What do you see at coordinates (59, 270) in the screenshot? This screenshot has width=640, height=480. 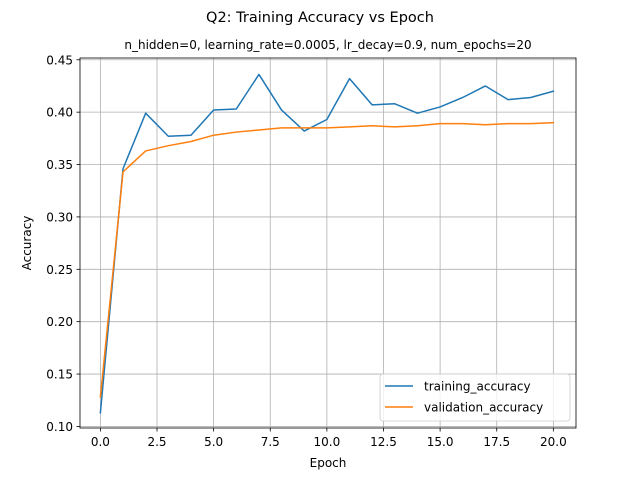 I see `y-tick-label: 0.25` at bounding box center [59, 270].